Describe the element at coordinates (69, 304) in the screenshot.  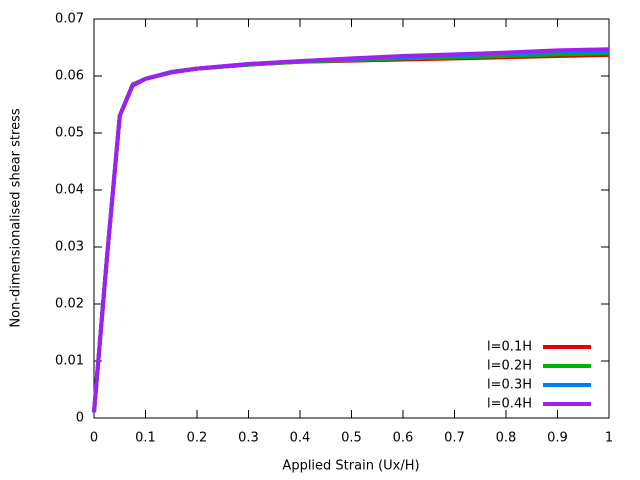
I see `y-tick-label: 0.02` at that location.